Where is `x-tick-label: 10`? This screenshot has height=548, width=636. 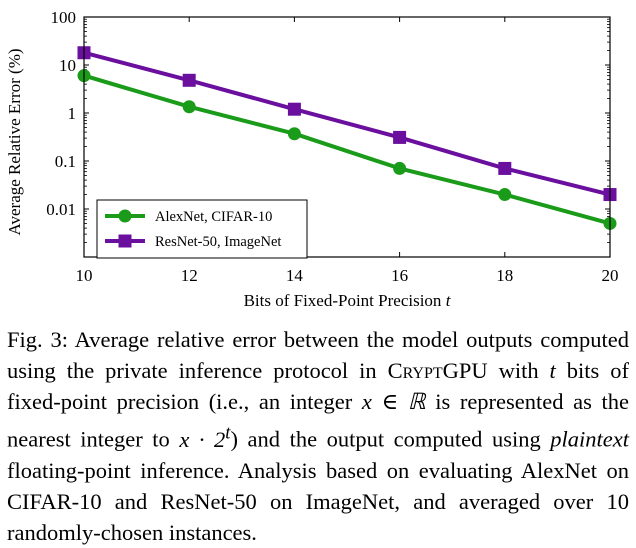 x-tick-label: 10 is located at coordinates (84, 275).